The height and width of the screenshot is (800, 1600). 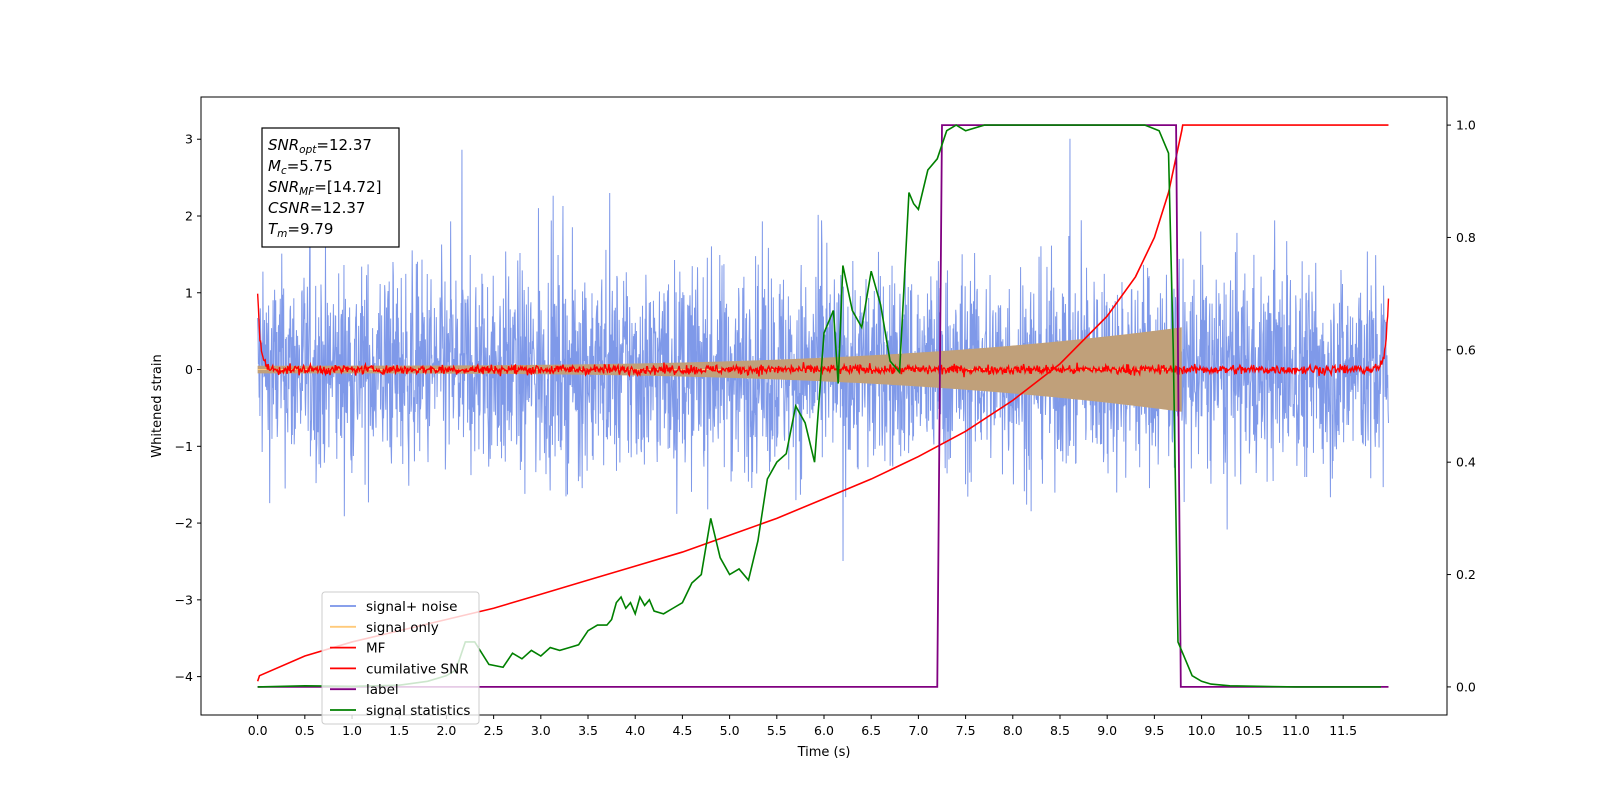 What do you see at coordinates (824, 752) in the screenshot?
I see `x-axis-label: Time (s)` at bounding box center [824, 752].